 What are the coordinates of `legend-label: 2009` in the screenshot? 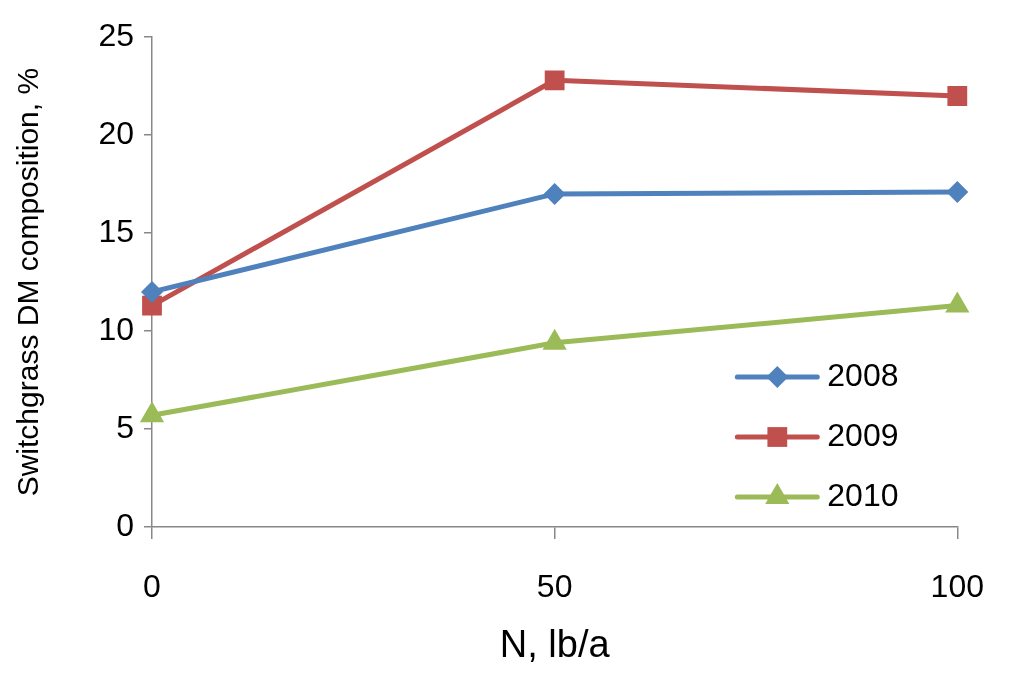 It's located at (863, 434).